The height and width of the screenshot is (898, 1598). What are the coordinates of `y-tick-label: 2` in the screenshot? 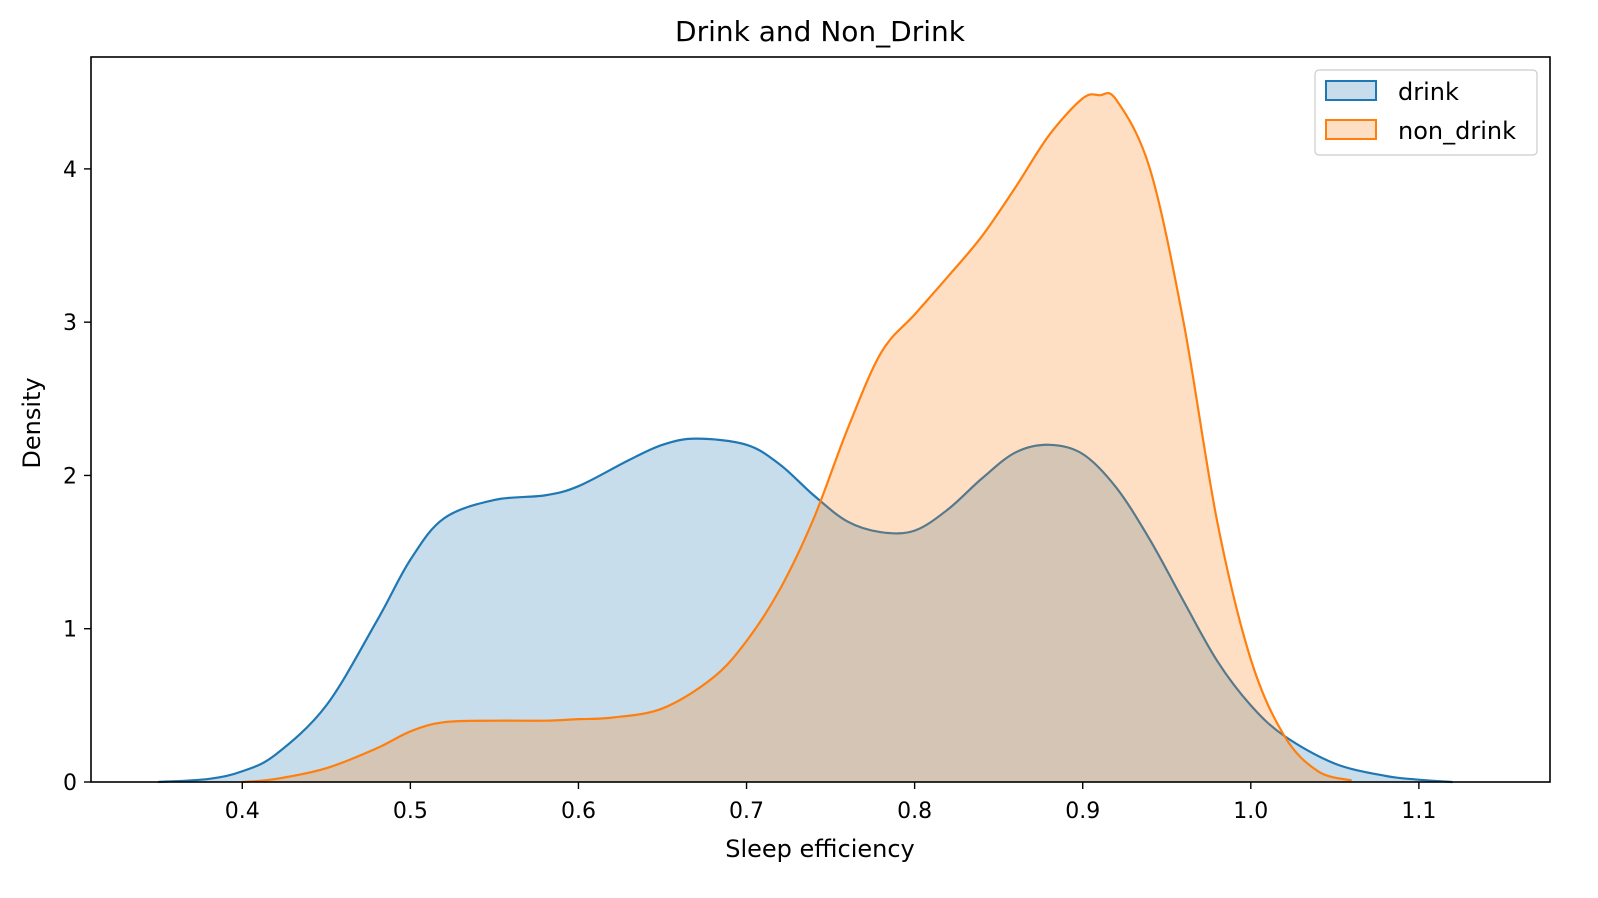 It's located at (70, 476).